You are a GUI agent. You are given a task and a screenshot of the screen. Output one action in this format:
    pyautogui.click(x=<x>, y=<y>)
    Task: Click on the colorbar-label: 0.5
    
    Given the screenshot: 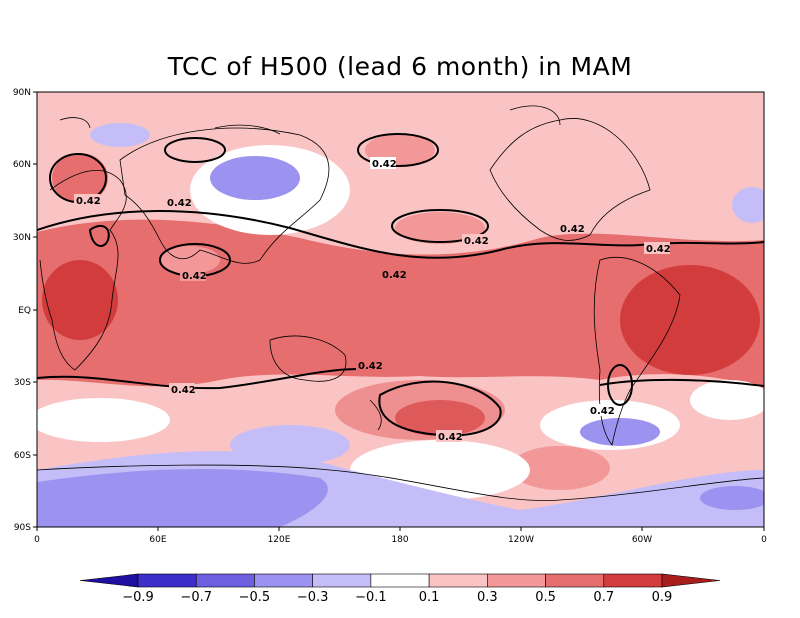 What is the action you would take?
    pyautogui.click(x=545, y=597)
    